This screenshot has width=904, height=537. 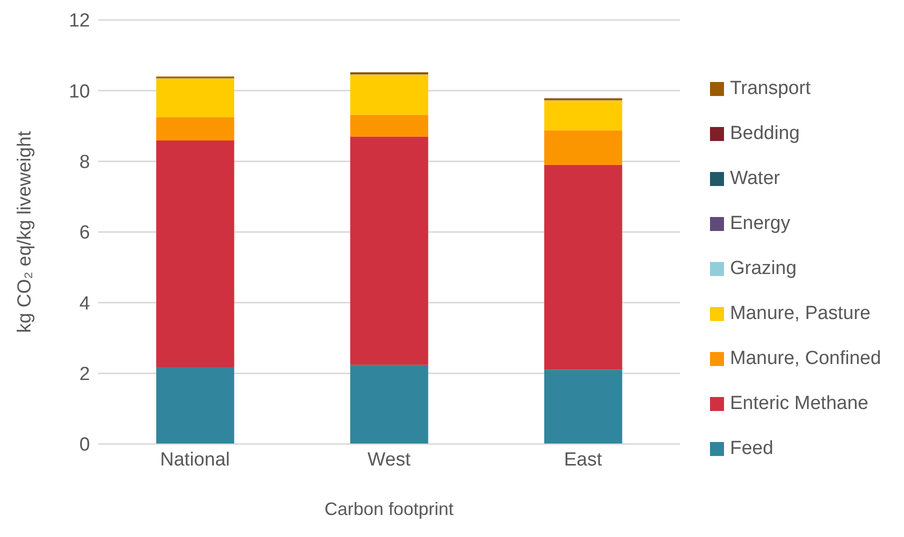 I want to click on y-tick-label: 6, so click(x=84, y=233).